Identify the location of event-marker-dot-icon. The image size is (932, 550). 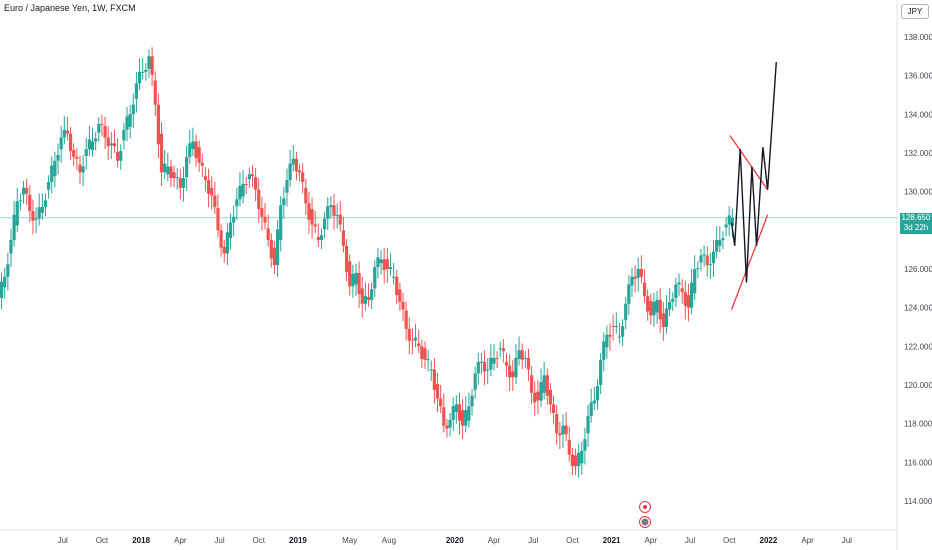
(645, 507).